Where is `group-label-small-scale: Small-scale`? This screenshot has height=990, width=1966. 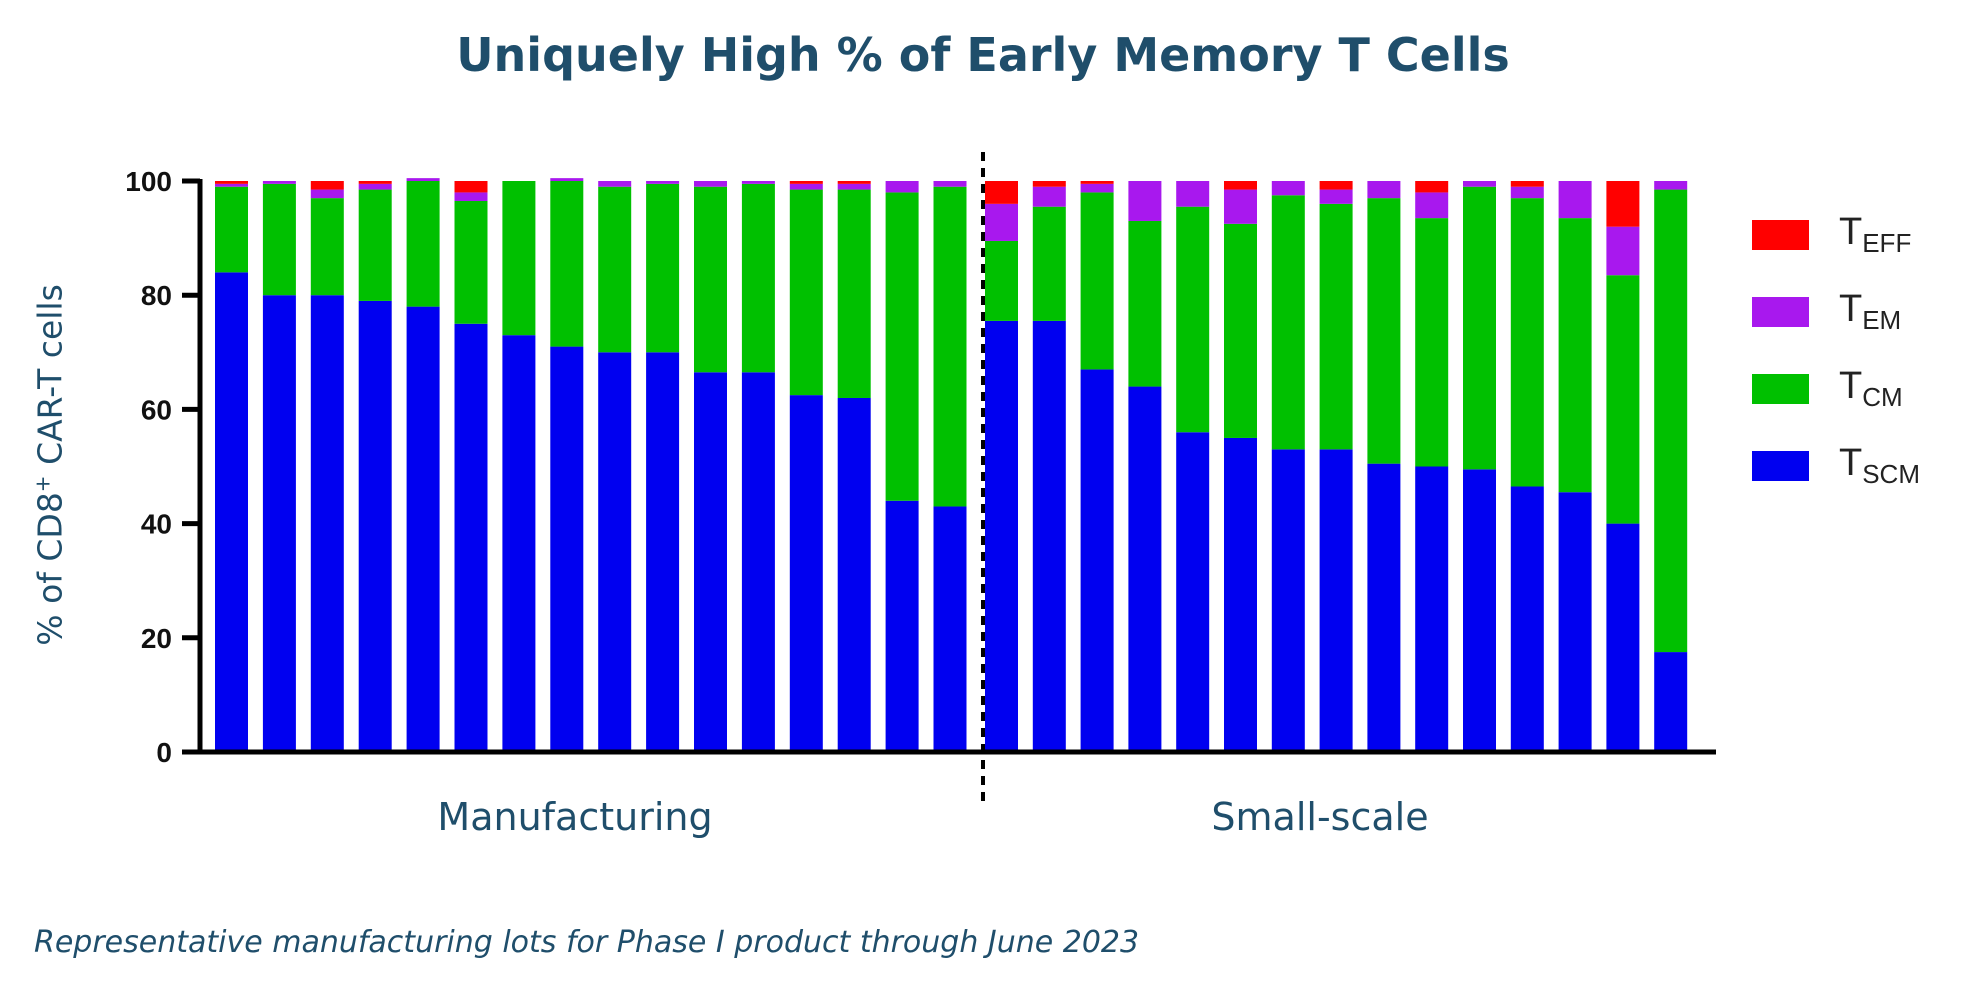
group-label-small-scale: Small-scale is located at coordinates (1320, 817).